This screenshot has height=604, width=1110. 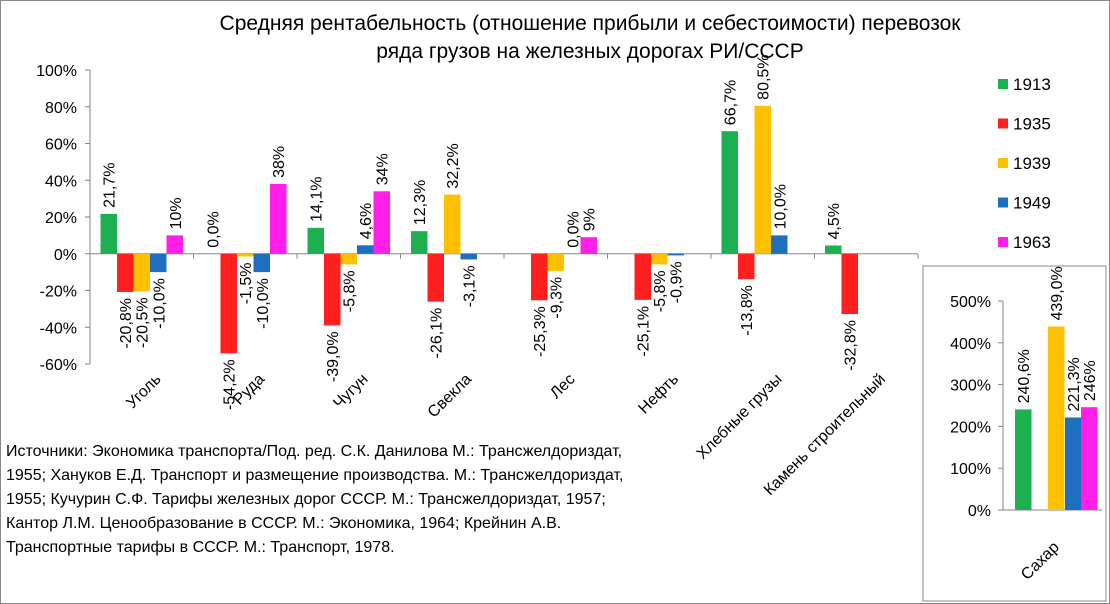 What do you see at coordinates (970, 469) in the screenshot?
I see `inset-y-tick-label: 100%` at bounding box center [970, 469].